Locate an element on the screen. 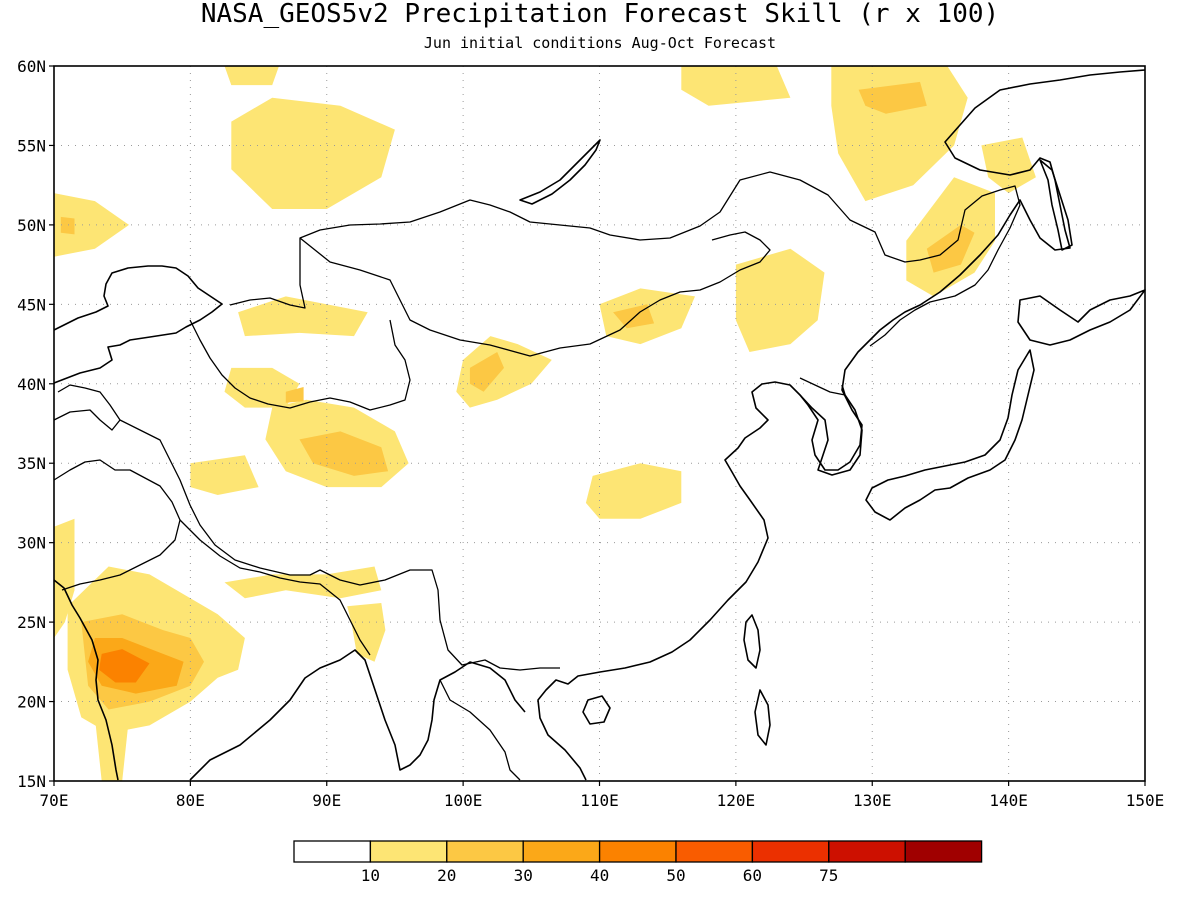  y-tick-label: 20N is located at coordinates (31, 702).